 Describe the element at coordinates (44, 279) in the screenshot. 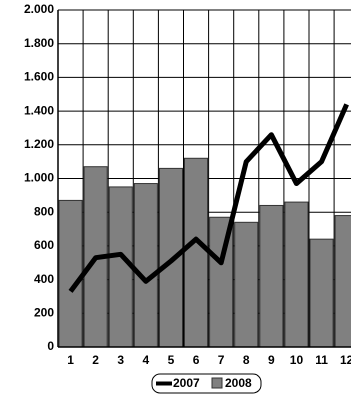

I see `y-tick-label: 400` at that location.